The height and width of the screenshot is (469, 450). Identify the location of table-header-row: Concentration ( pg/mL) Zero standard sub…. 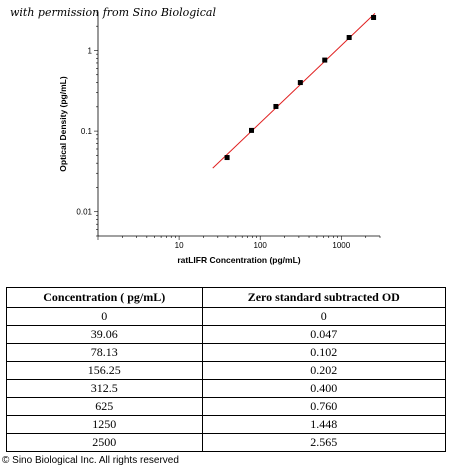
(226, 297).